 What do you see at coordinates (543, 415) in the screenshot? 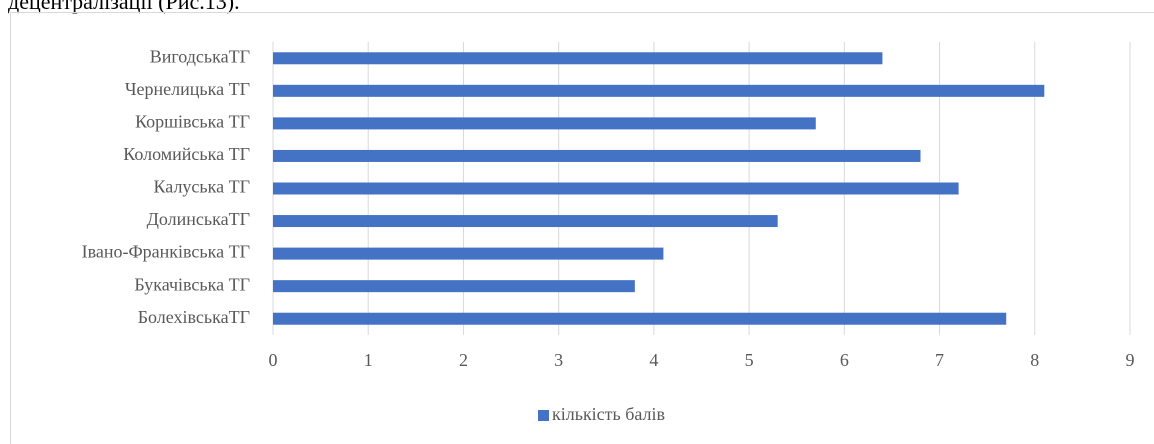
I see `legend-swatch` at bounding box center [543, 415].